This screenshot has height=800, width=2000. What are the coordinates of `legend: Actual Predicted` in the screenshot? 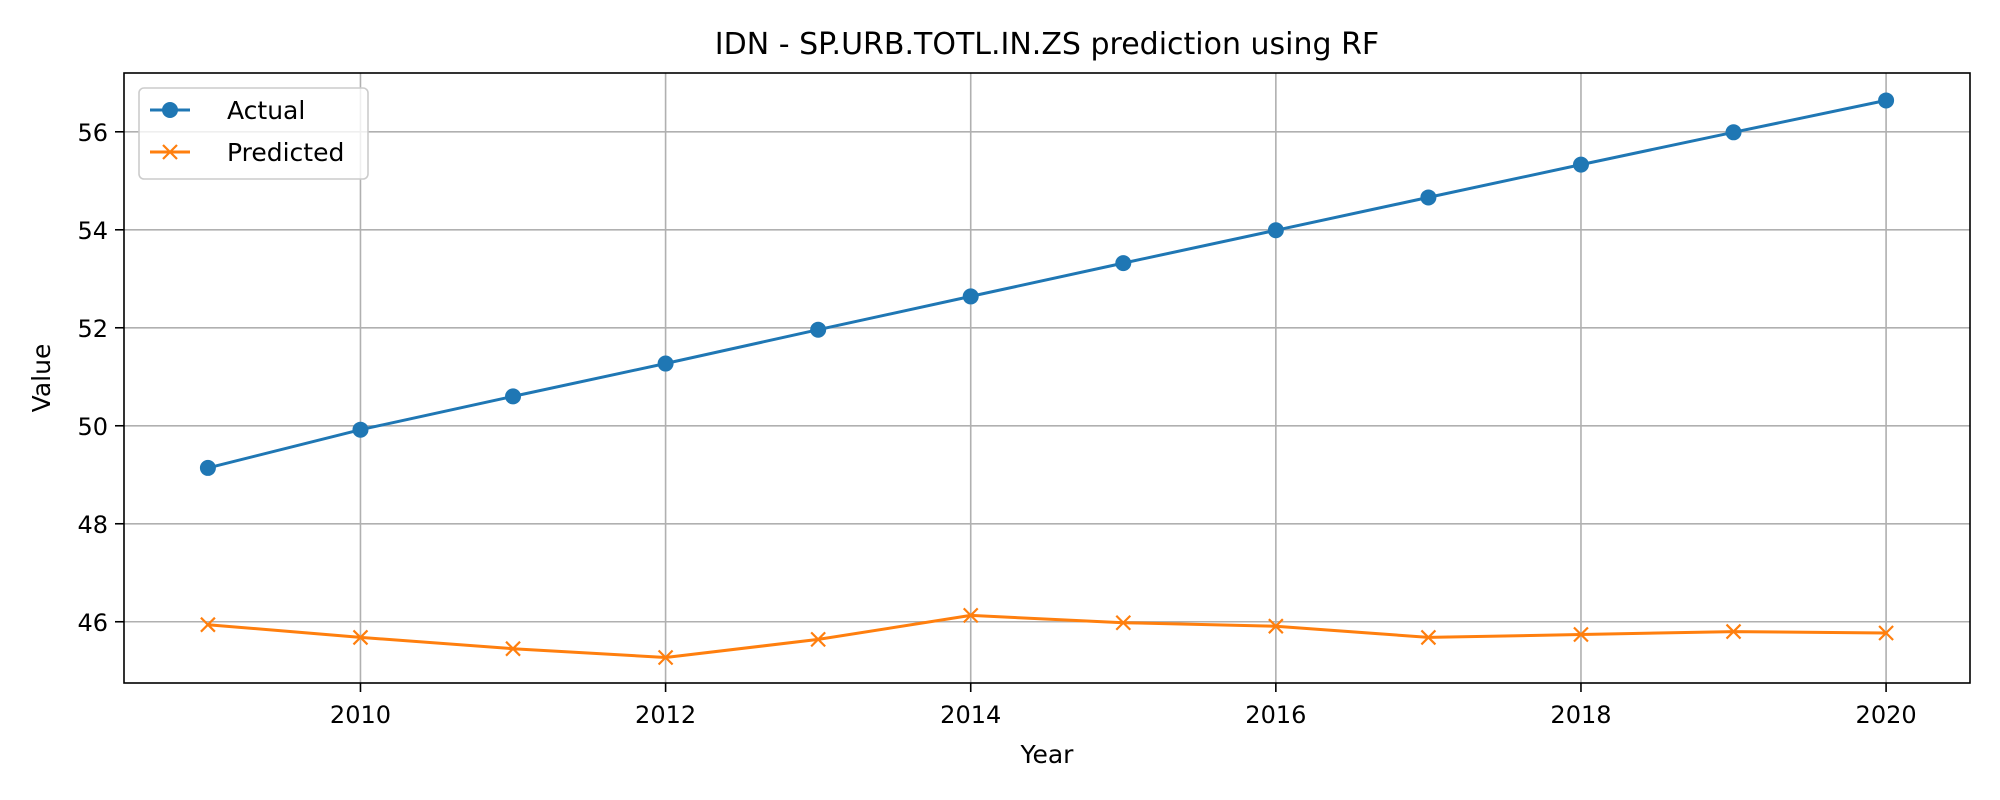 It's located at (253, 133).